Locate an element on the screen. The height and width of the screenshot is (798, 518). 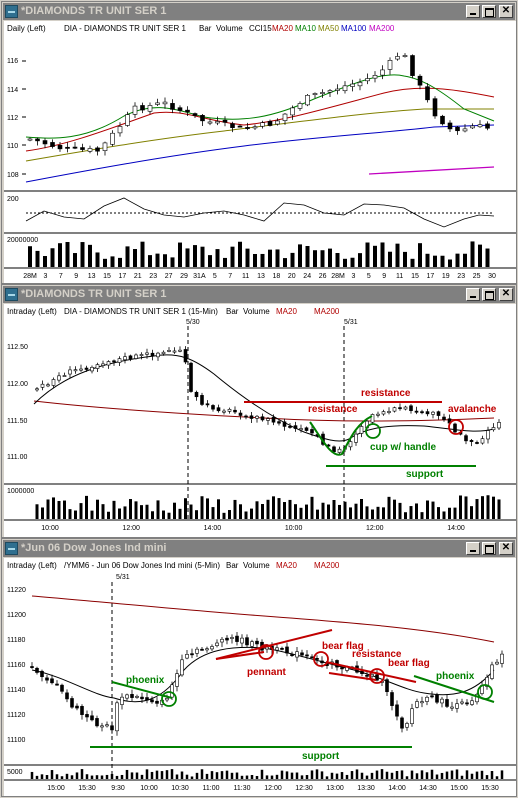
time-axis-tick: 25 is located at coordinates (477, 276).